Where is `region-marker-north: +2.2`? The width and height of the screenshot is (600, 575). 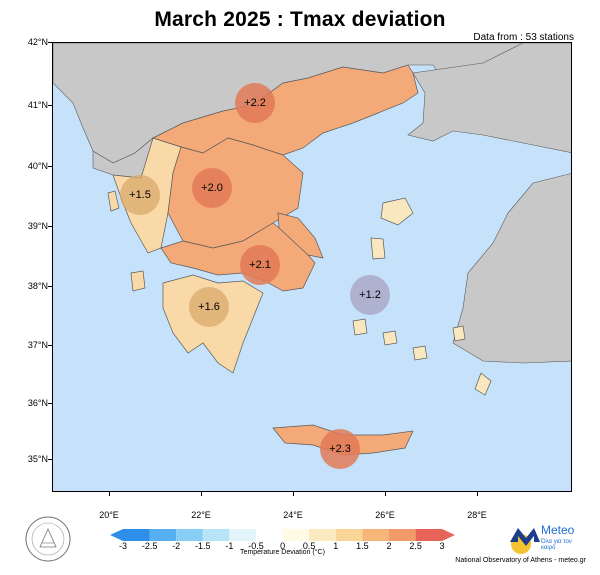
region-marker-north: +2.2 is located at coordinates (255, 103).